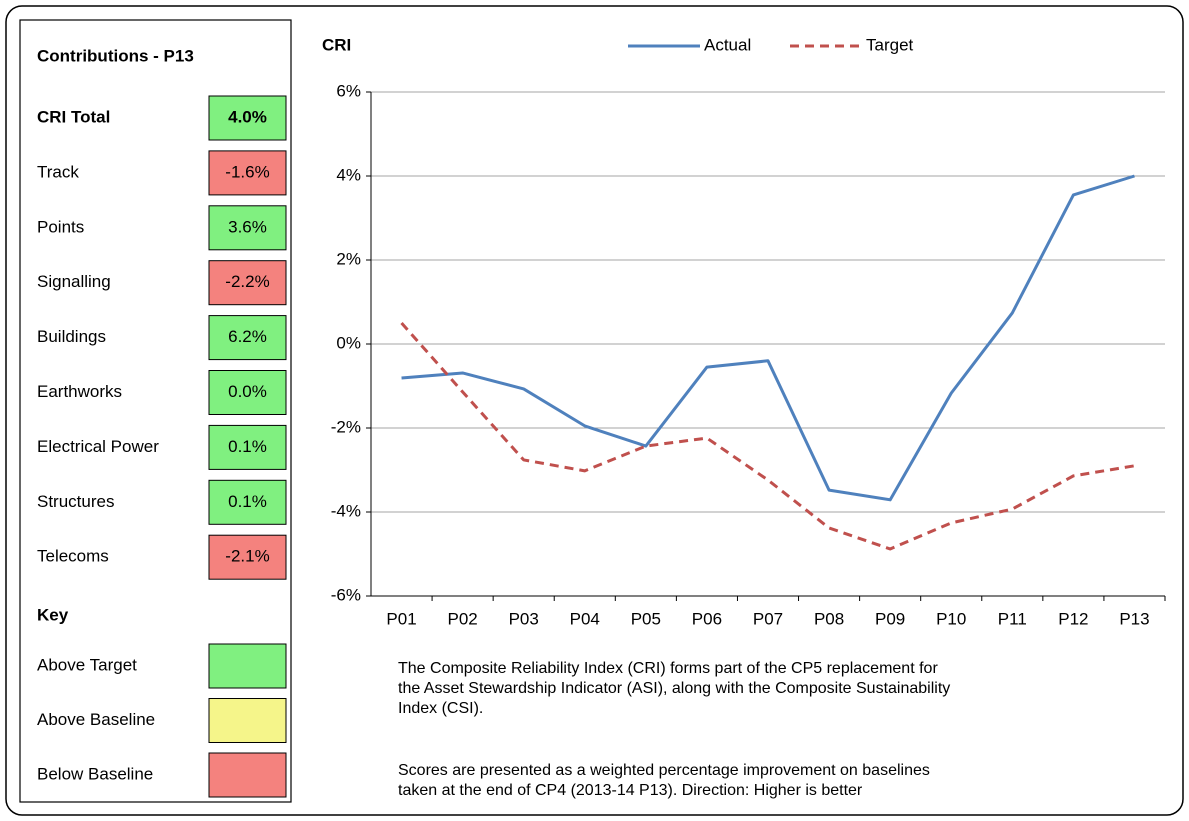 This screenshot has width=1189, height=821. What do you see at coordinates (73, 116) in the screenshot?
I see `row-label: CRI Total` at bounding box center [73, 116].